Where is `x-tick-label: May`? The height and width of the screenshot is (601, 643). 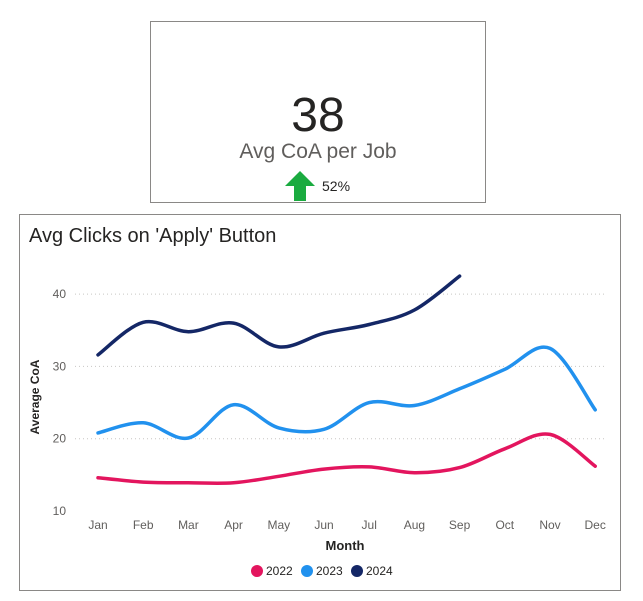 x-tick-label: May is located at coordinates (278, 525).